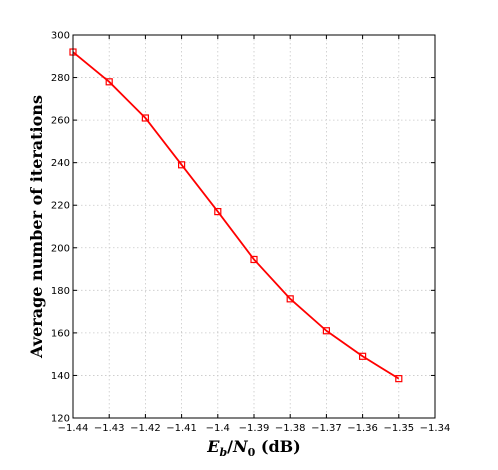  Describe the element at coordinates (60, 228) in the screenshot. I see `y-tick-labels: 120 140 160 180 200 220 240 260 280 300` at that location.